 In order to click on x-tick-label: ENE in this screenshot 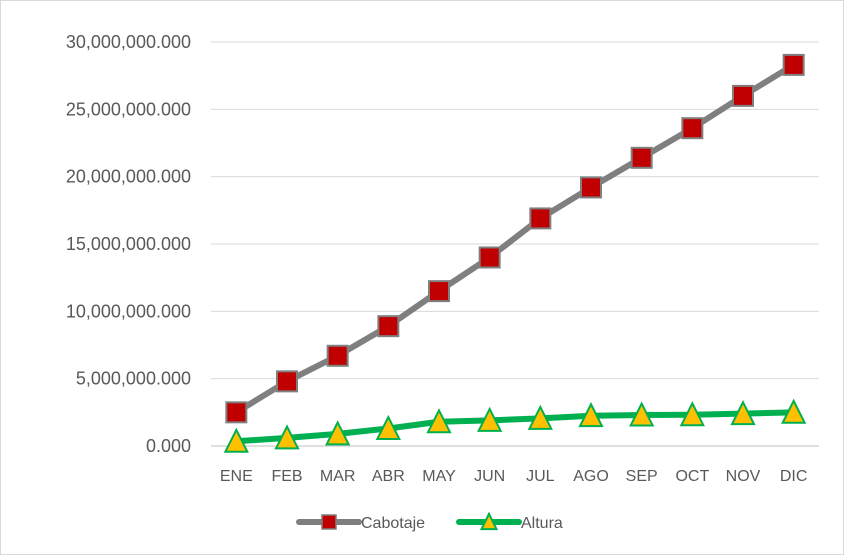, I will do `click(236, 476)`.